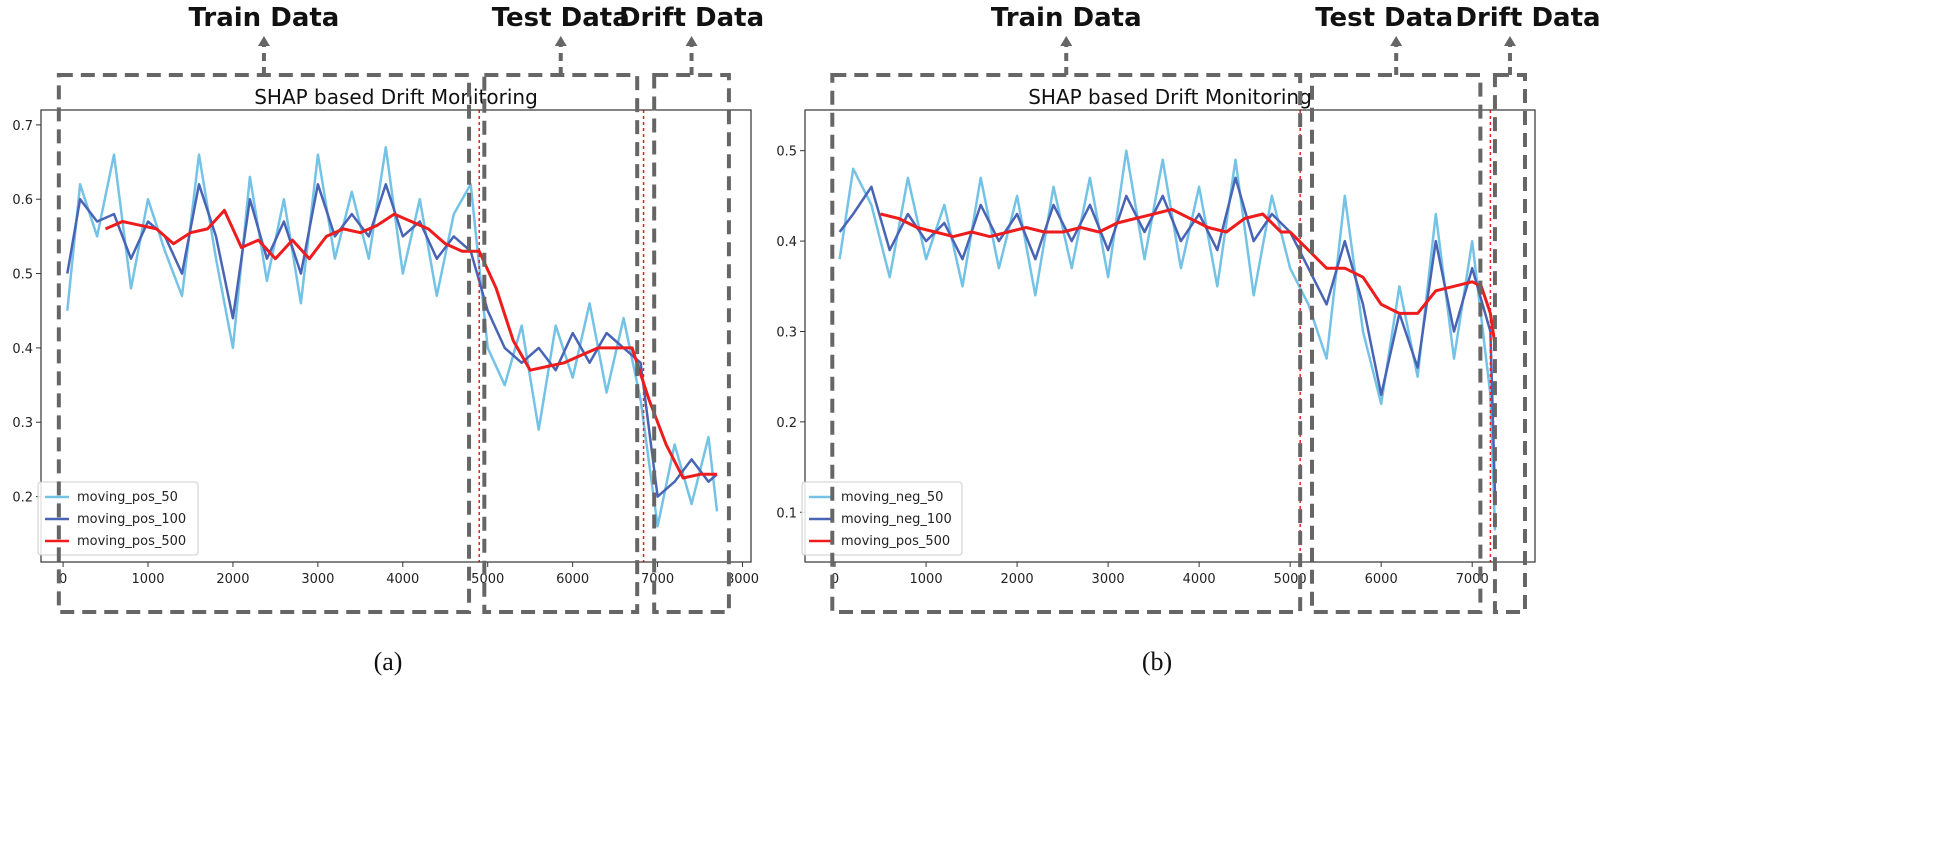 The width and height of the screenshot is (1950, 846). Describe the element at coordinates (22, 200) in the screenshot. I see `y-tick-label: 0.6` at that location.